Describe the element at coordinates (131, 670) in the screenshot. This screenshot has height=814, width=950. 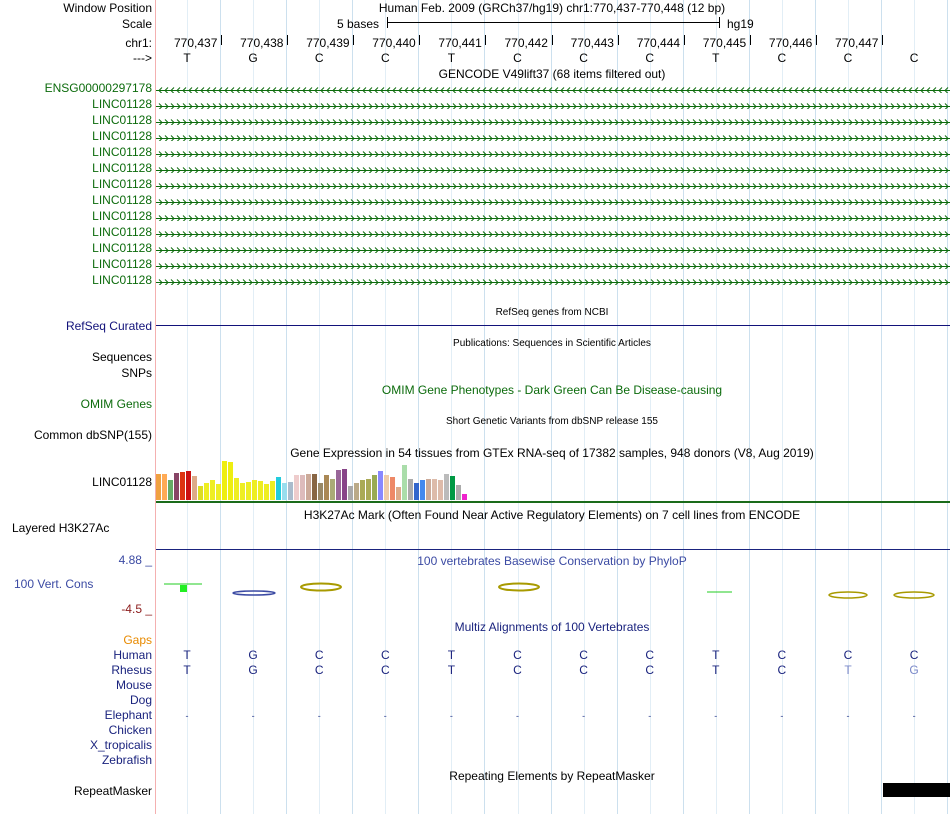
I see `multiz-species-label: Rhesus` at that location.